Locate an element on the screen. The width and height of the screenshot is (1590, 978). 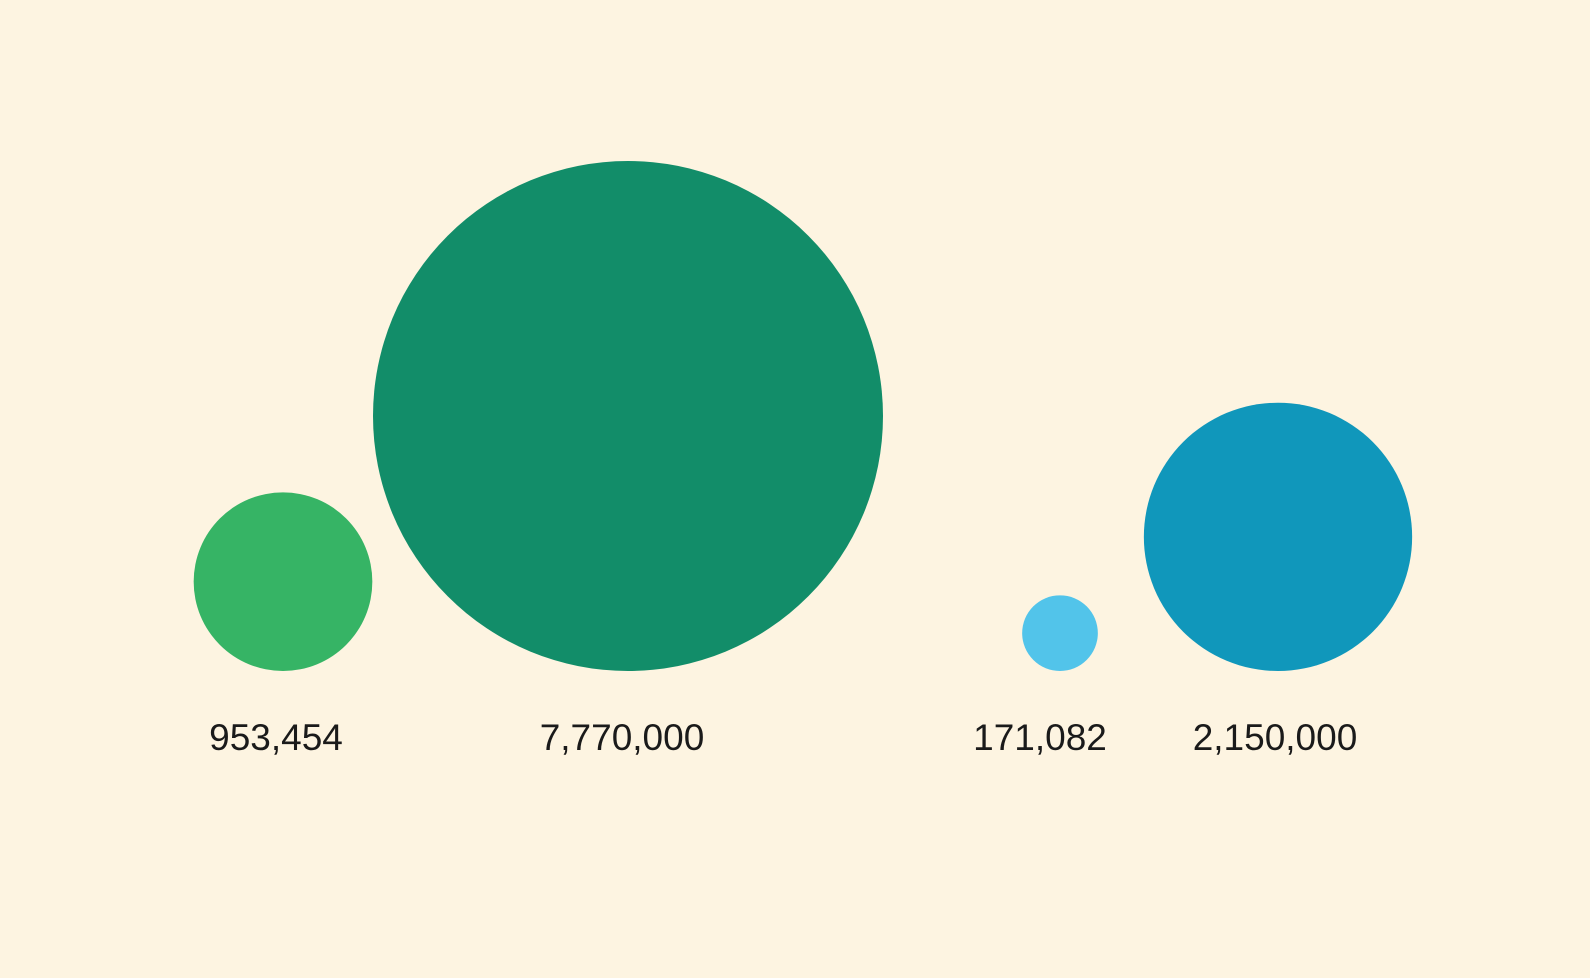
value-label-4: 2,150,000 is located at coordinates (1275, 737).